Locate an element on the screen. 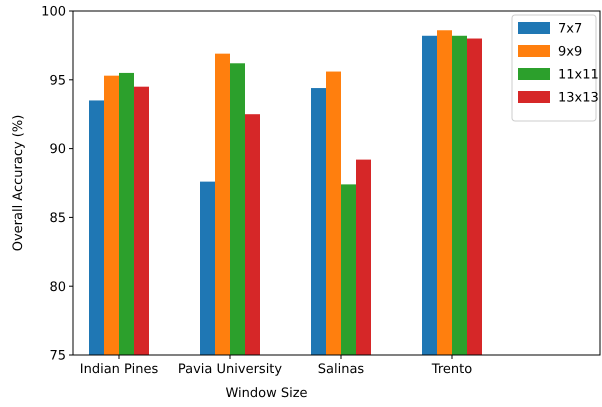 Image resolution: width=602 pixels, height=407 pixels. y-tick-label: 80 is located at coordinates (57, 287).